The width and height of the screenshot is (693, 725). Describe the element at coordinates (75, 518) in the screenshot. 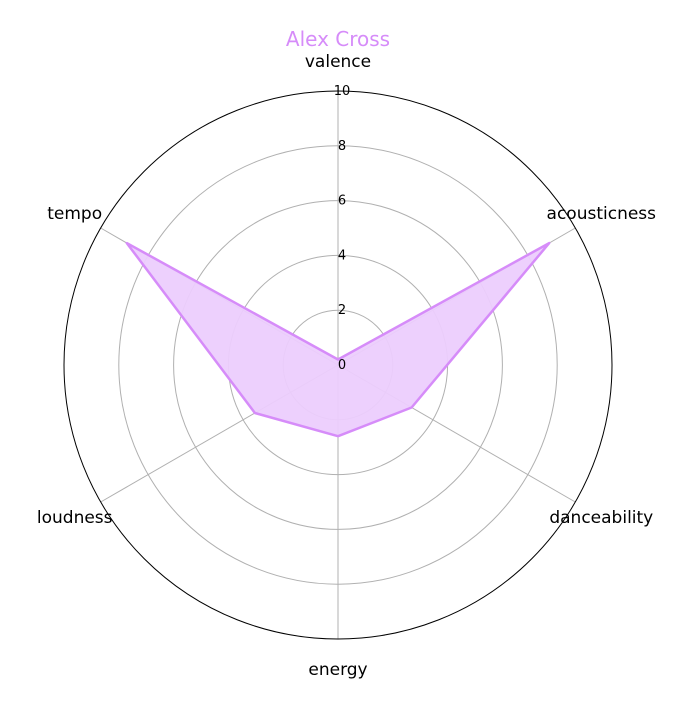

I see `axis-label-loudness: loudness` at that location.